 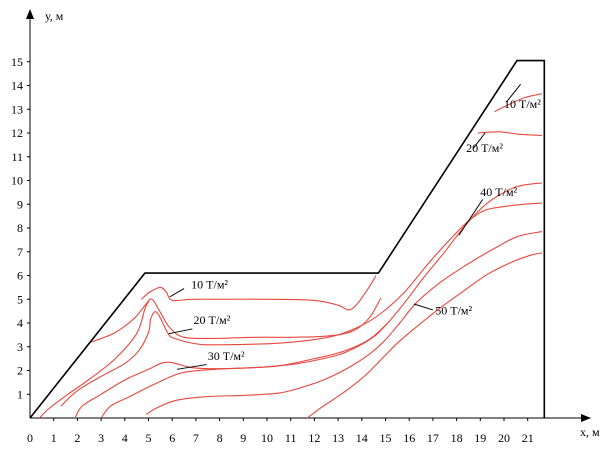 What do you see at coordinates (172, 438) in the screenshot?
I see `x-tick-label: 6` at bounding box center [172, 438].